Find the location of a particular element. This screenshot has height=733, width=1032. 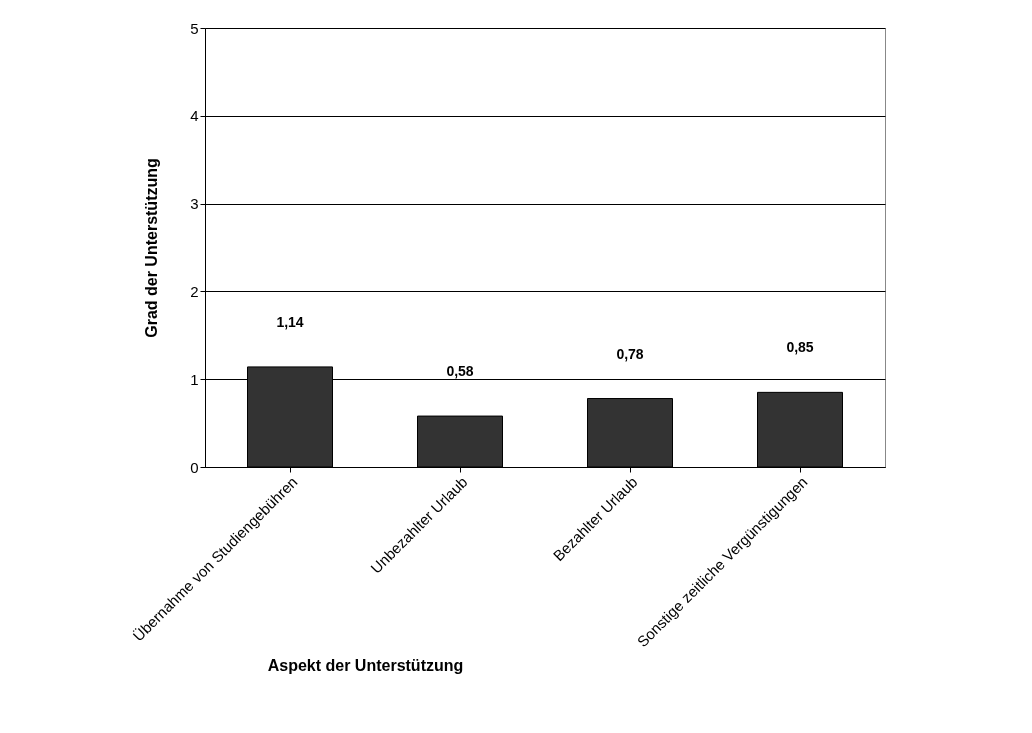

data-label: 1,14 is located at coordinates (290, 321).